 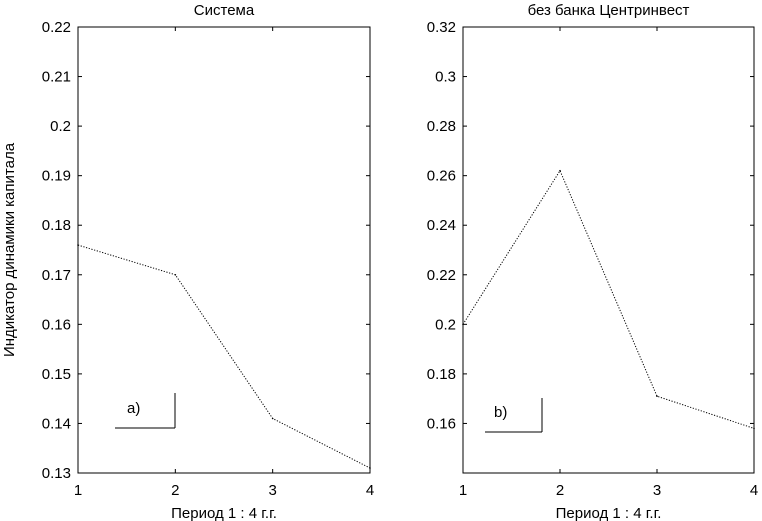 What do you see at coordinates (56, 473) in the screenshot?
I see `chart1-ytick-label: 0.13` at bounding box center [56, 473].